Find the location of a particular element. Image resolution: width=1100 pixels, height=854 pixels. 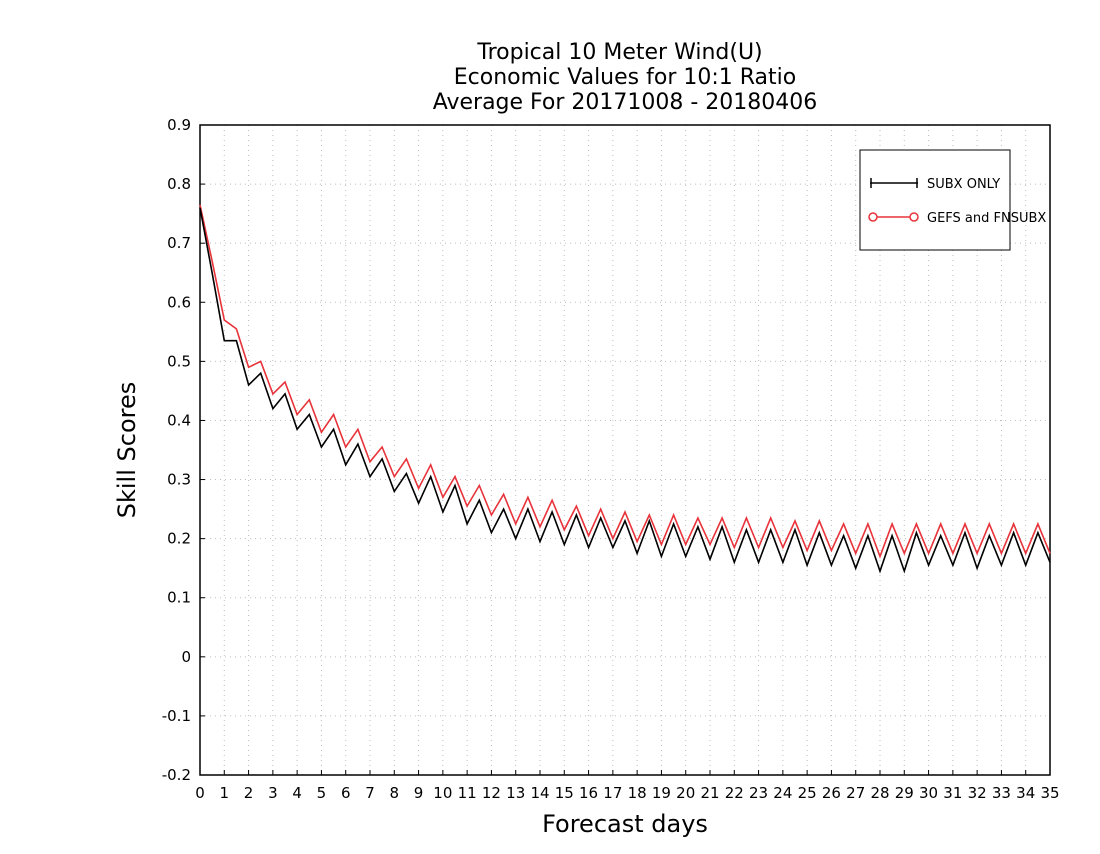

legend-box is located at coordinates (935, 200).